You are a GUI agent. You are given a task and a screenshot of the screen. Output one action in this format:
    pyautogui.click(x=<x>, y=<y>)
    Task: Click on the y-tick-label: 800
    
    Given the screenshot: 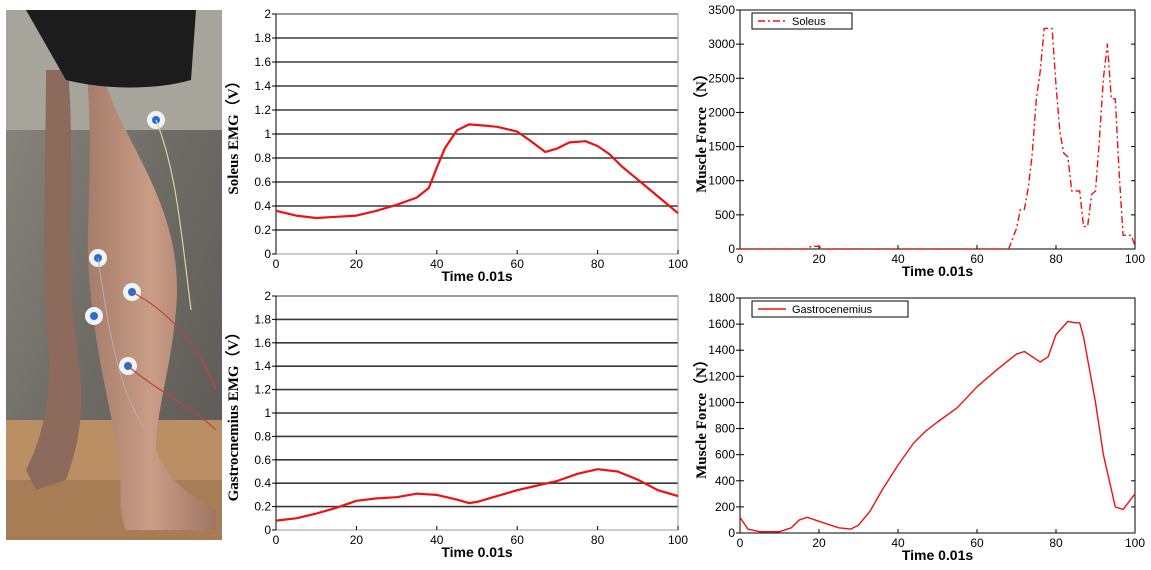 What is the action you would take?
    pyautogui.click(x=725, y=429)
    